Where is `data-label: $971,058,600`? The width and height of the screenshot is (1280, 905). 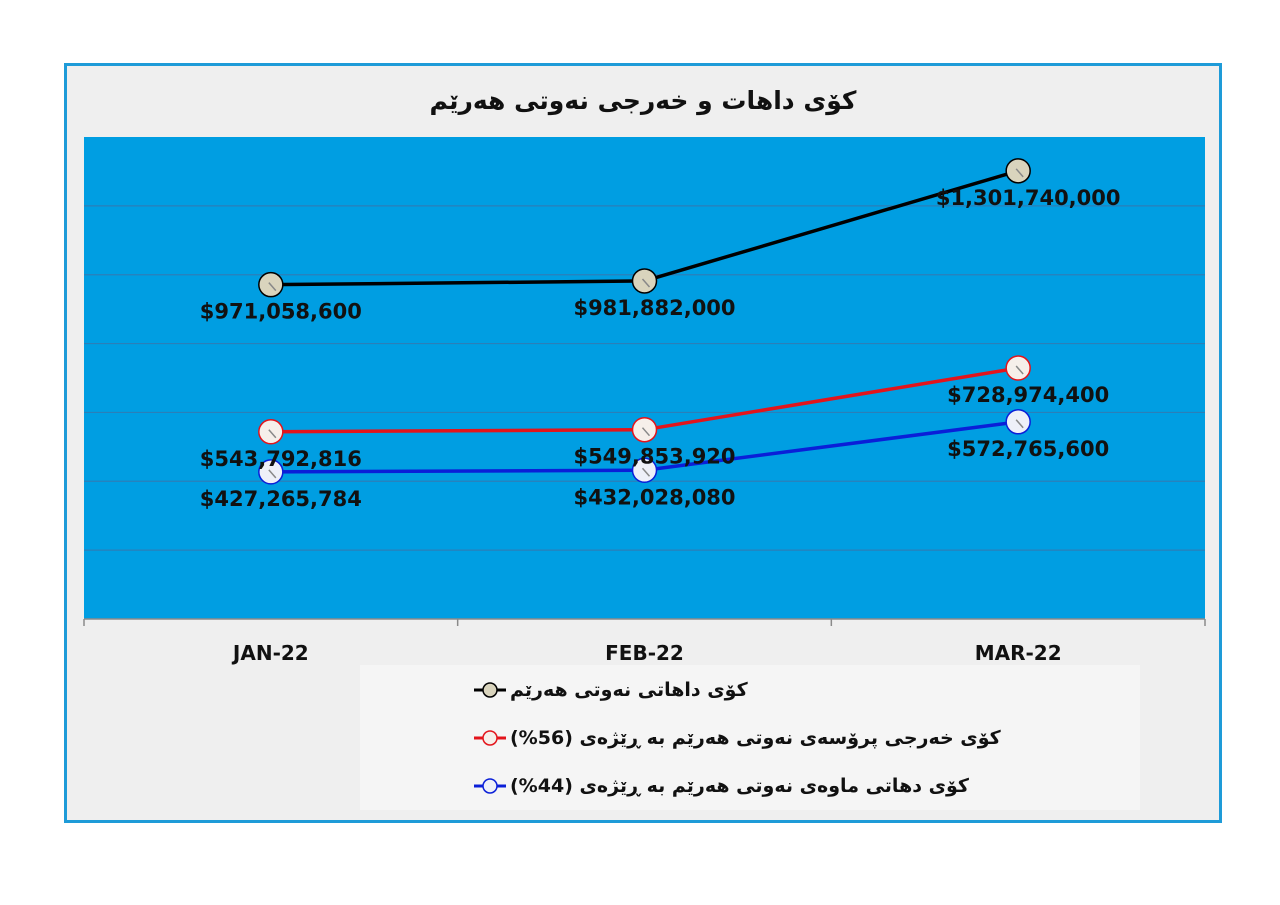 data-label: $971,058,600 is located at coordinates (281, 312).